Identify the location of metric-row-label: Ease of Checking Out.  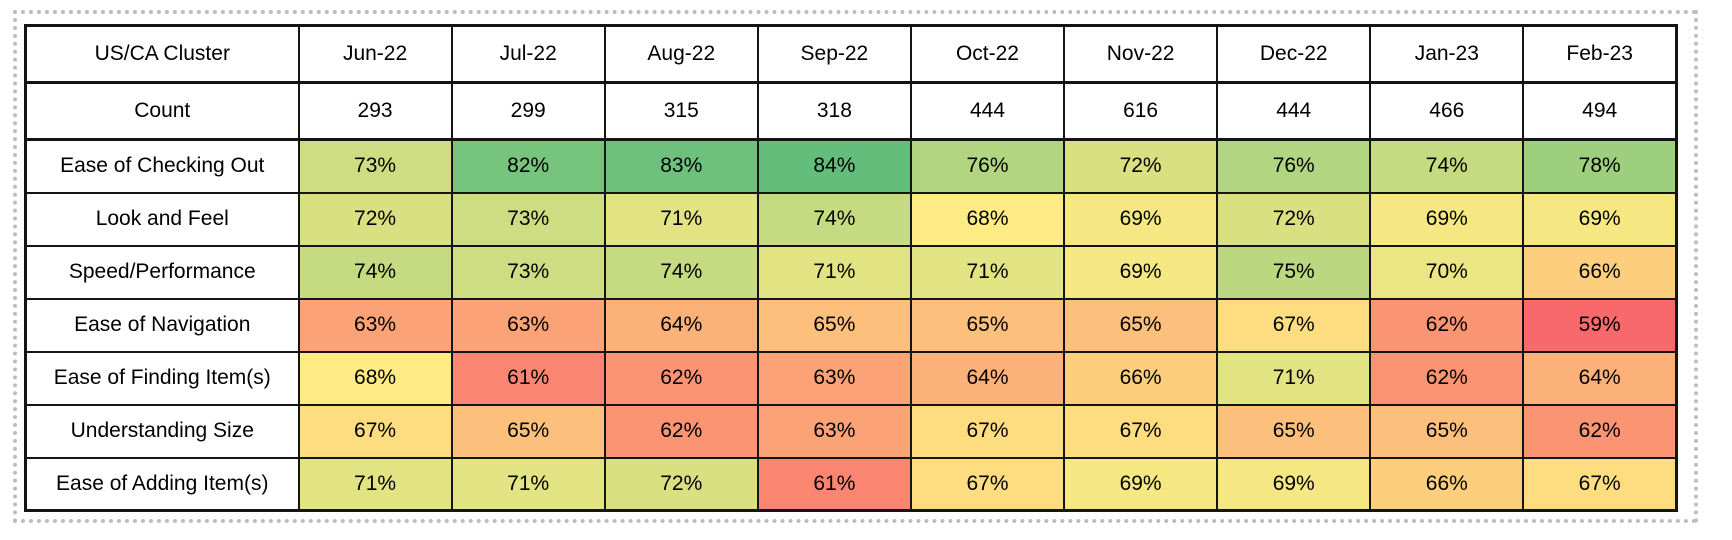
(162, 166).